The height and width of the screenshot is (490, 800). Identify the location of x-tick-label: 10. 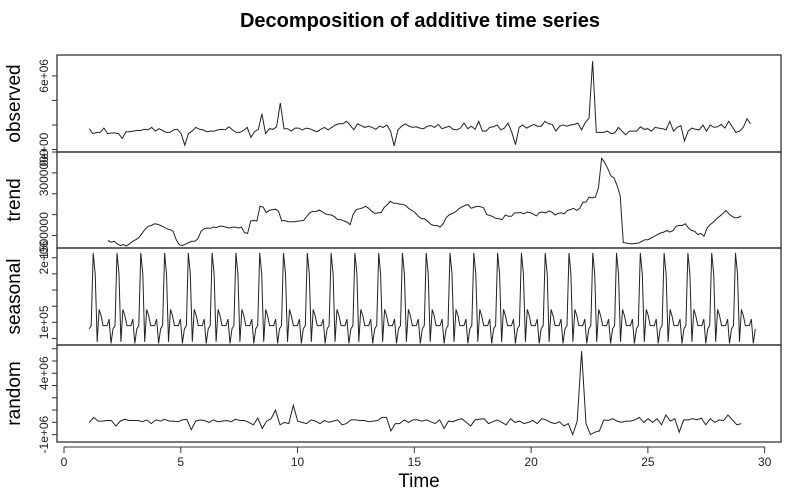
(298, 462).